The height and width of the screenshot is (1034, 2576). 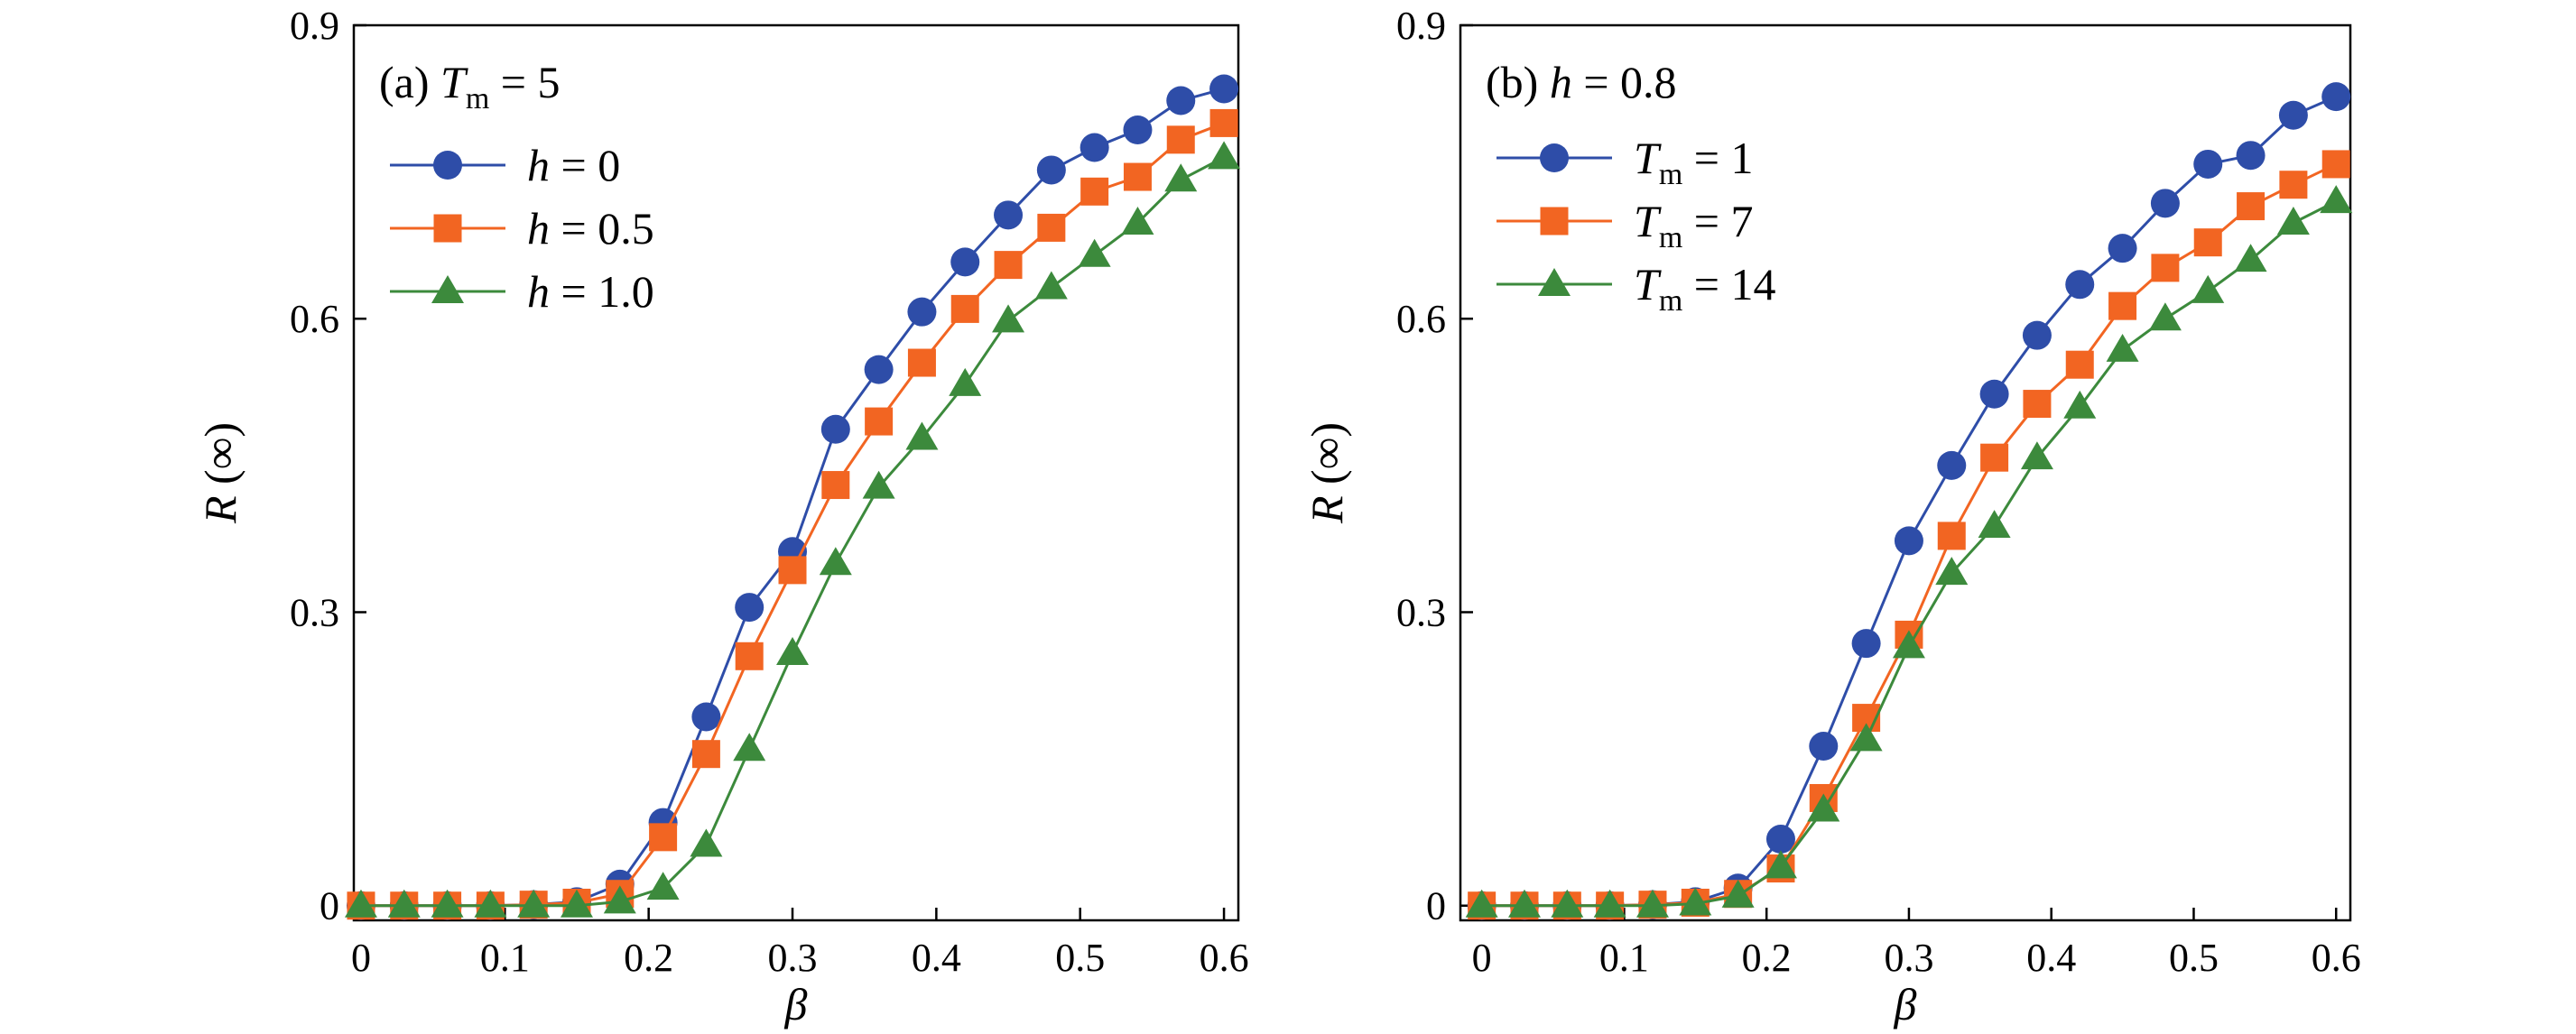 I want to click on legend-label: h = 0, so click(x=573, y=165).